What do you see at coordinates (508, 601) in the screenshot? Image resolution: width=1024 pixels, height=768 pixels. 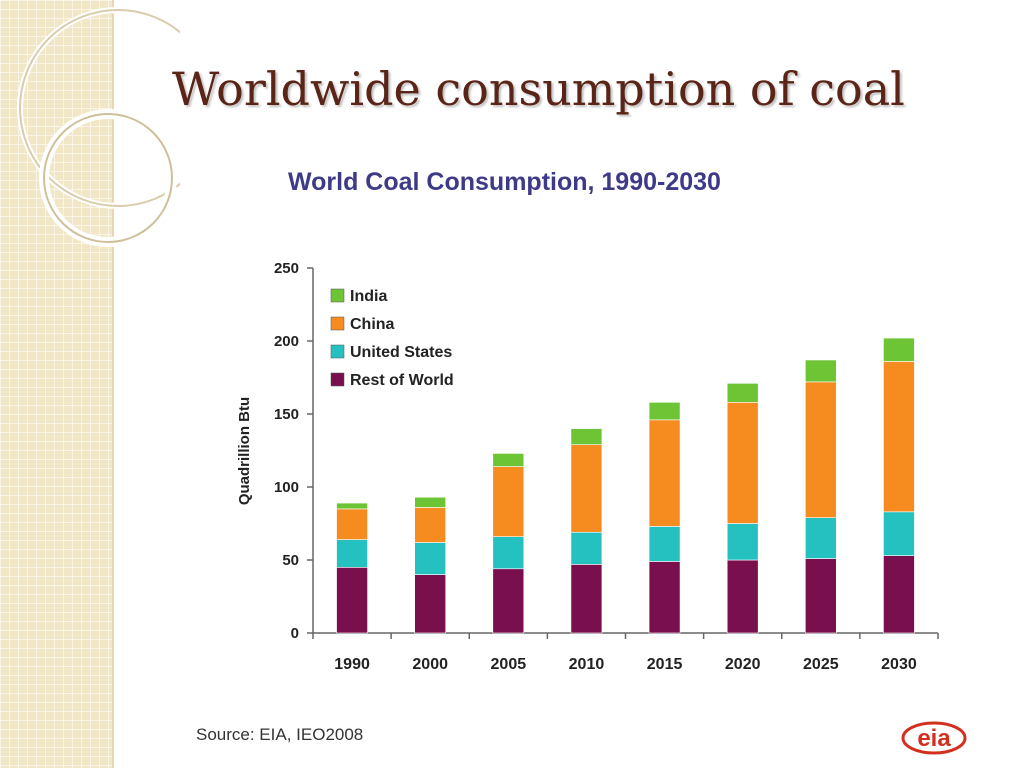 I see `bar-rest-of-world-2005` at bounding box center [508, 601].